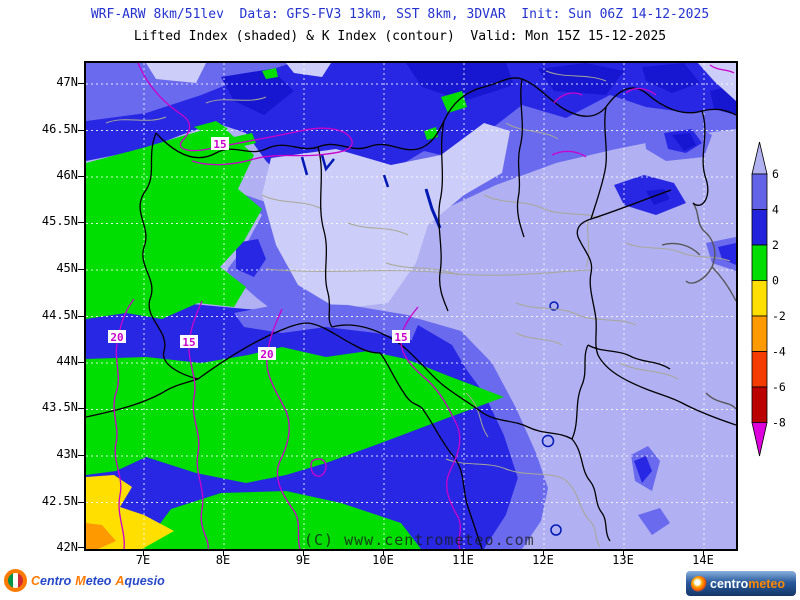  I want to click on lon-label: 11E, so click(463, 560).